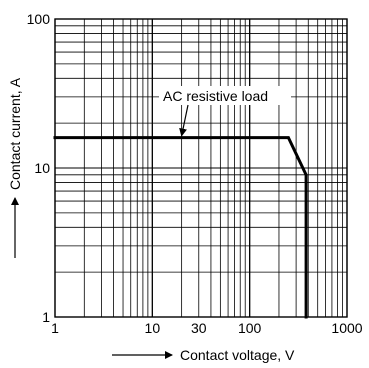  Describe the element at coordinates (153, 328) in the screenshot. I see `x-tick-label: 10` at that location.